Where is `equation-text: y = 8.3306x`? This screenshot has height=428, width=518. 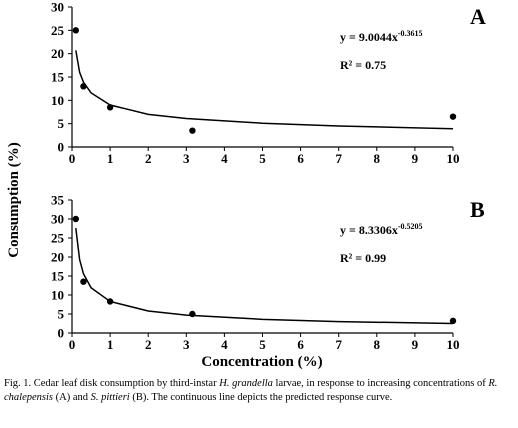 equation-text: y = 8.3306x is located at coordinates (369, 230).